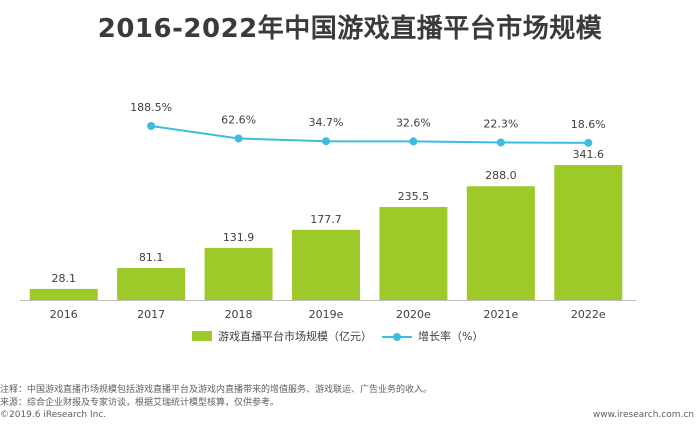 The image size is (700, 427). I want to click on bar-value-label: 81.1, so click(151, 257).